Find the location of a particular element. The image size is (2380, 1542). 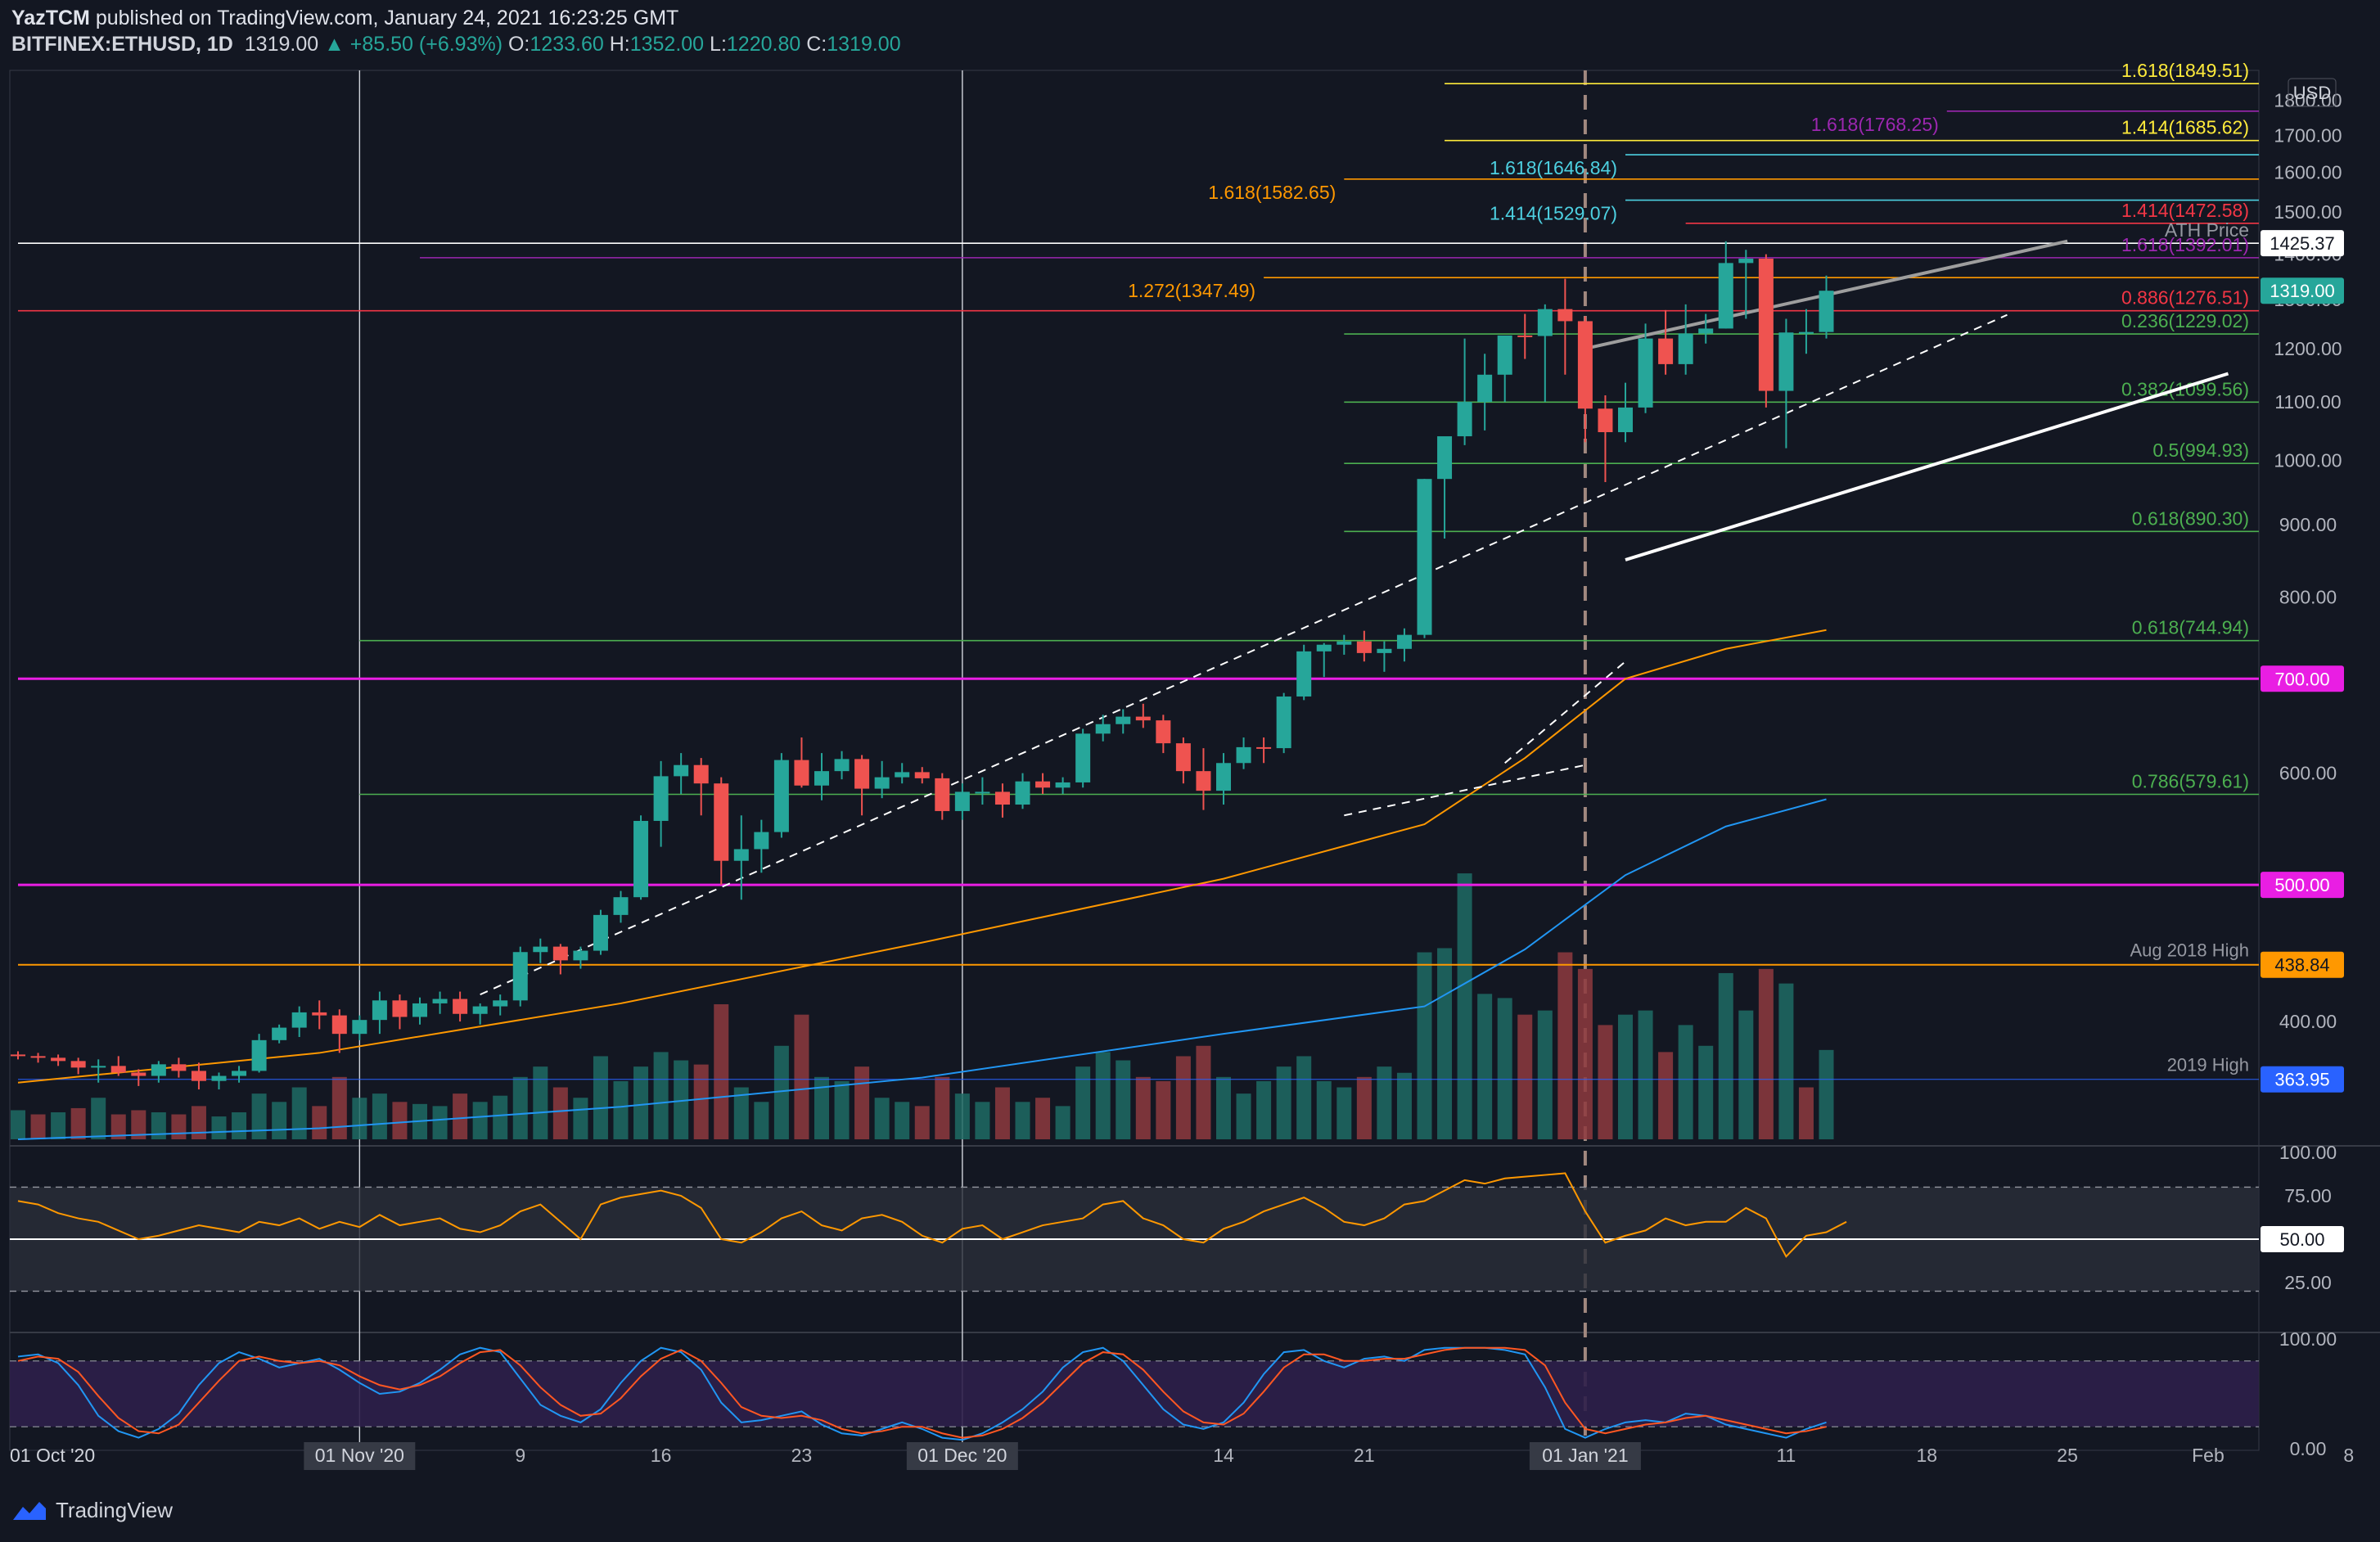

price-axis-tick: 600.00 is located at coordinates (2308, 774).